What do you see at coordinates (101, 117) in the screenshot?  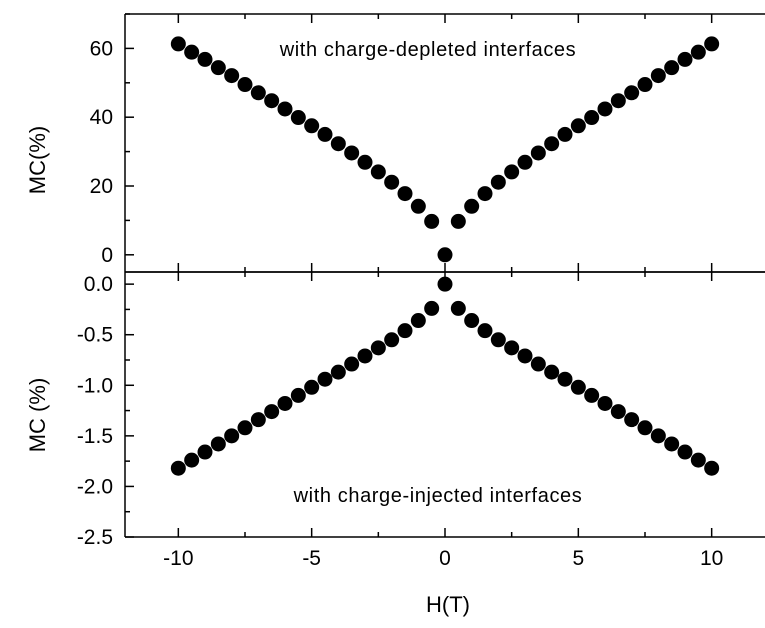 I see `y-tick-label: 40` at bounding box center [101, 117].